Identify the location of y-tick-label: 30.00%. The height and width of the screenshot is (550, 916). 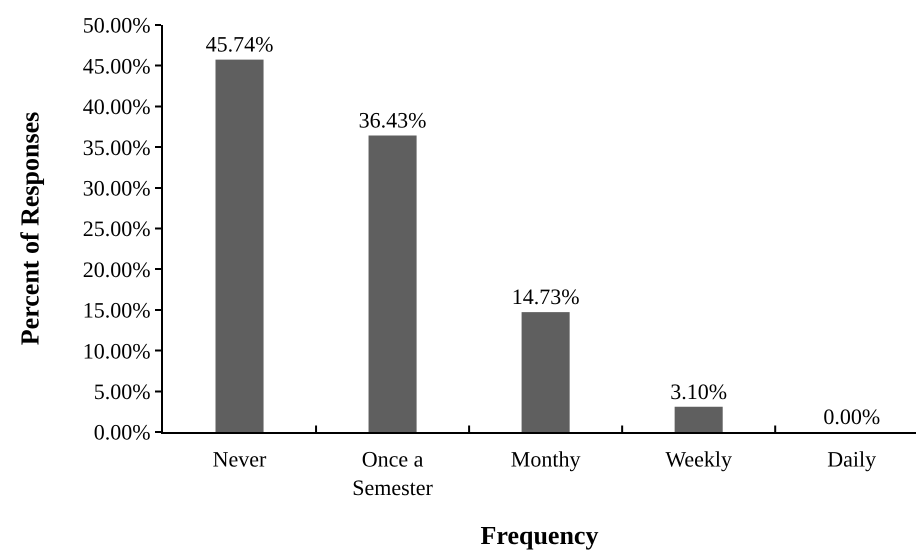
(116, 188).